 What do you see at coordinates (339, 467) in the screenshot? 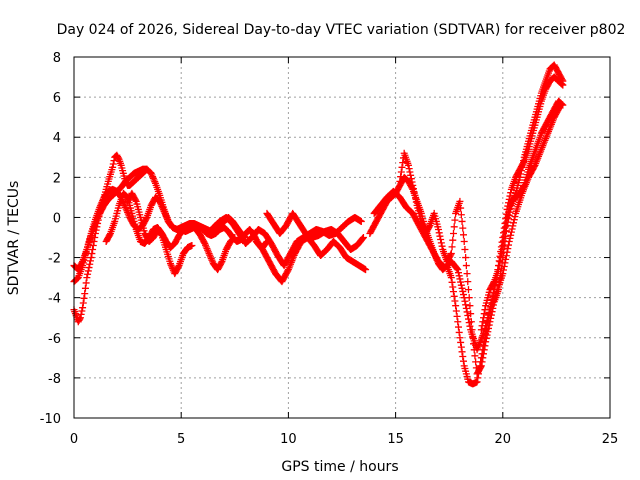
I see `x-axis-label: GPS time / hours` at bounding box center [339, 467].